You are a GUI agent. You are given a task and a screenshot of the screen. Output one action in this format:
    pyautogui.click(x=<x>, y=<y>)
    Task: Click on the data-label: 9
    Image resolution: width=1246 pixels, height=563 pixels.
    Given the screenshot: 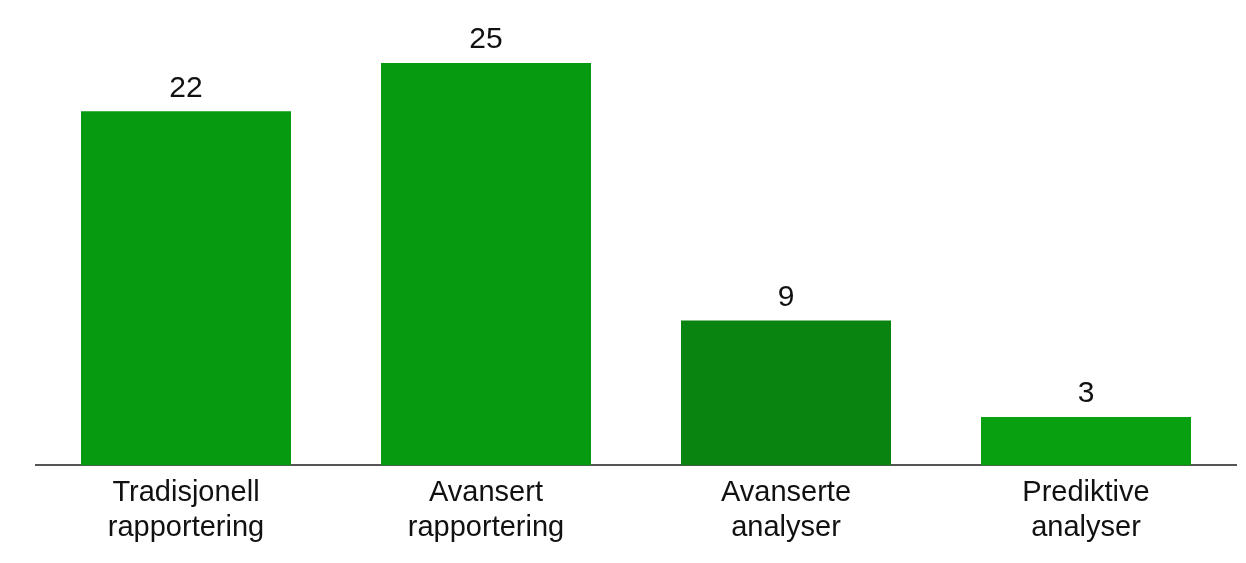 What is the action you would take?
    pyautogui.click(x=786, y=295)
    